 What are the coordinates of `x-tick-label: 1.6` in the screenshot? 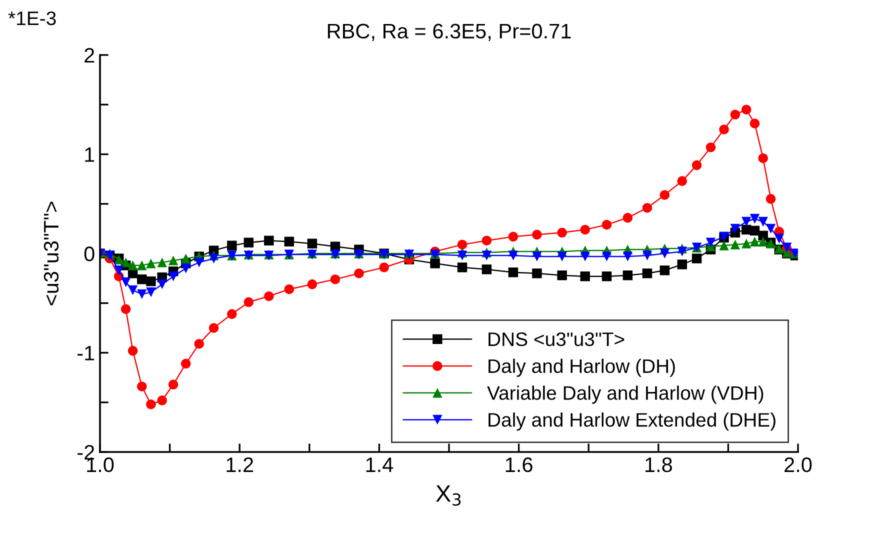 It's located at (519, 464).